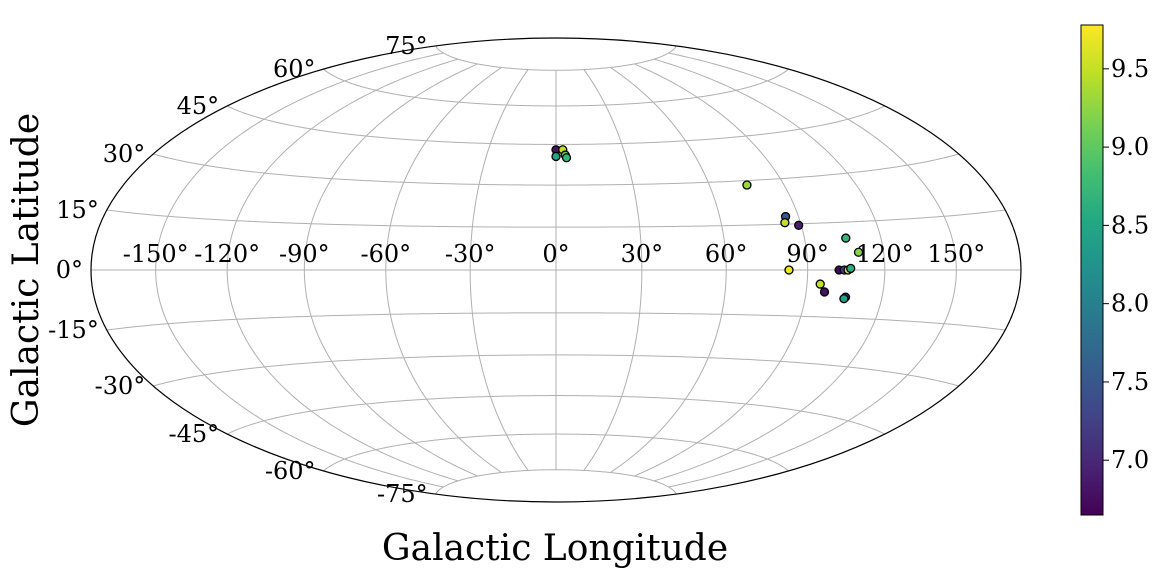 This screenshot has height=577, width=1159. What do you see at coordinates (1130, 225) in the screenshot?
I see `colorbar-tick-label: 8.5` at bounding box center [1130, 225].